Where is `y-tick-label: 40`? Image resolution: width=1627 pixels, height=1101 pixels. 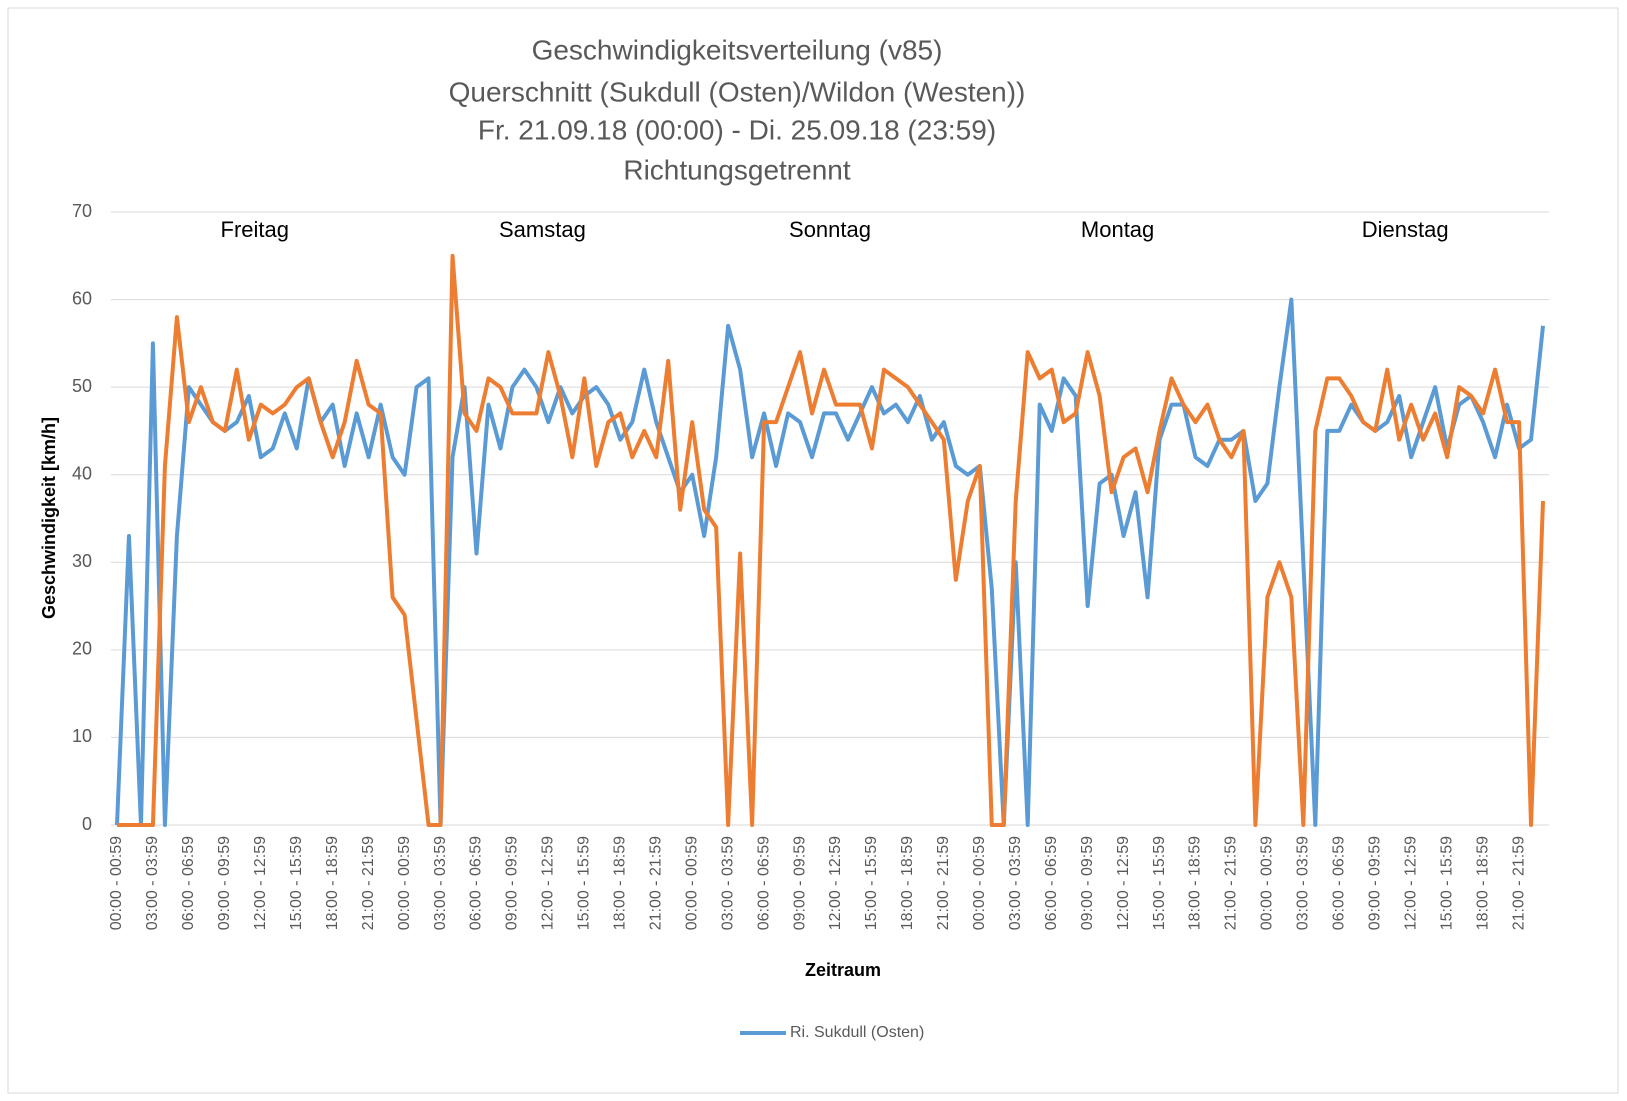
y-tick-label: 40 is located at coordinates (82, 473).